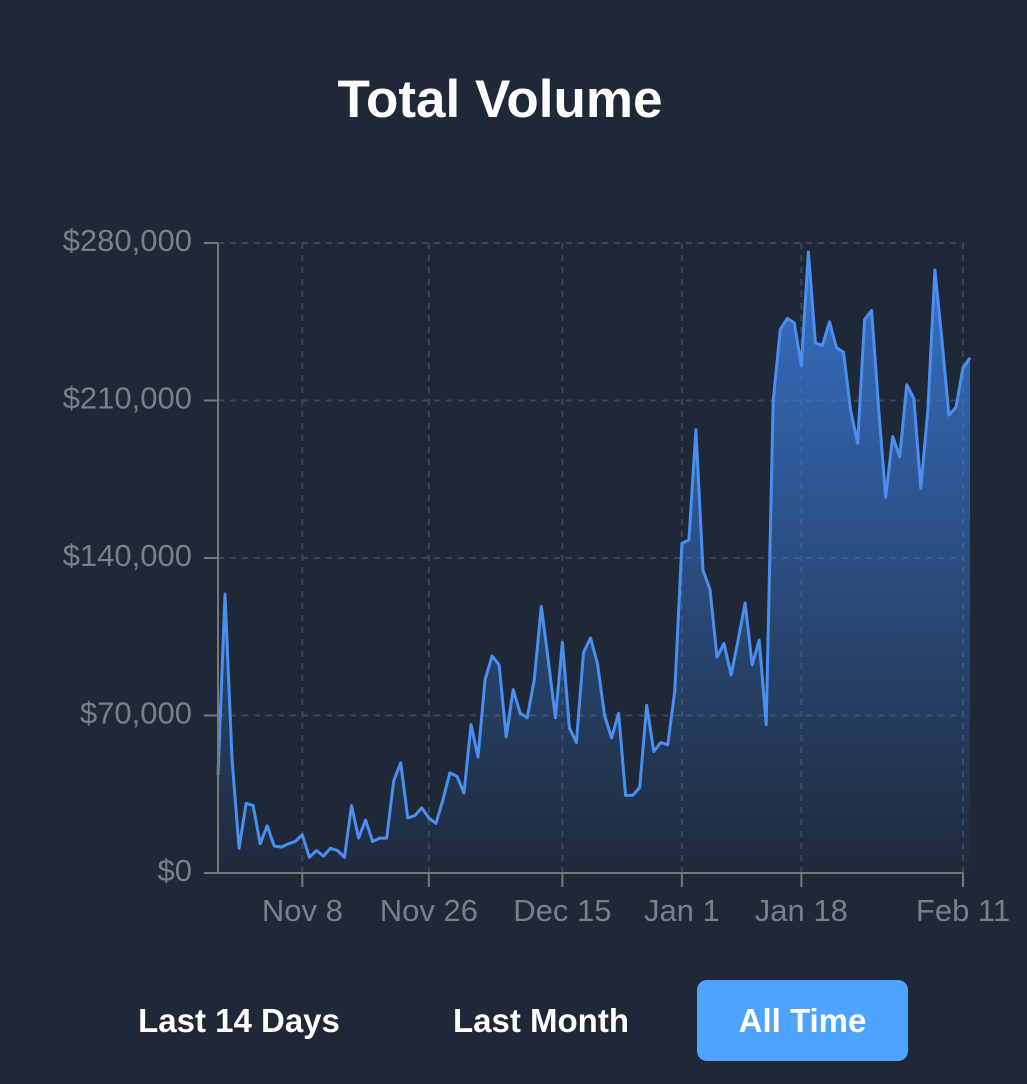 Image resolution: width=1027 pixels, height=1084 pixels. What do you see at coordinates (562, 910) in the screenshot?
I see `x-tick-label: Dec 15` at bounding box center [562, 910].